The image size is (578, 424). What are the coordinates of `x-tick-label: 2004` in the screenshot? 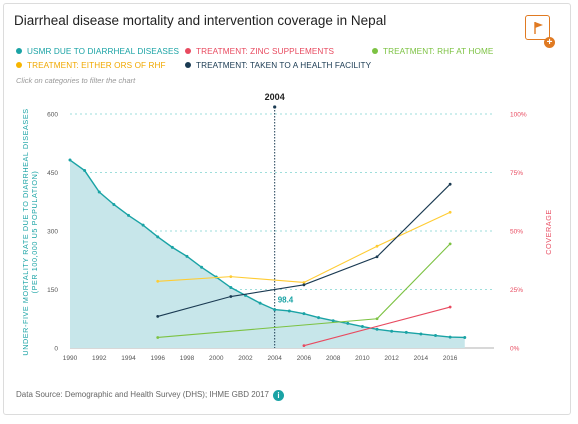 It's located at (274, 358).